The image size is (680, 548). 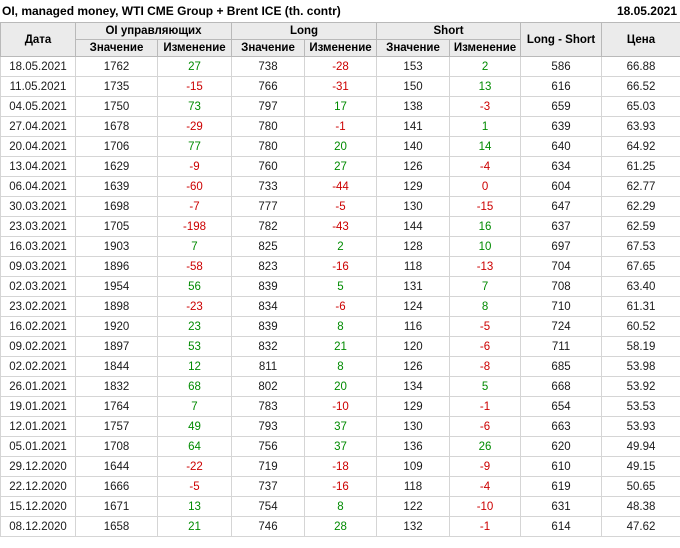 I want to click on cell-long-short: 614, so click(x=561, y=526).